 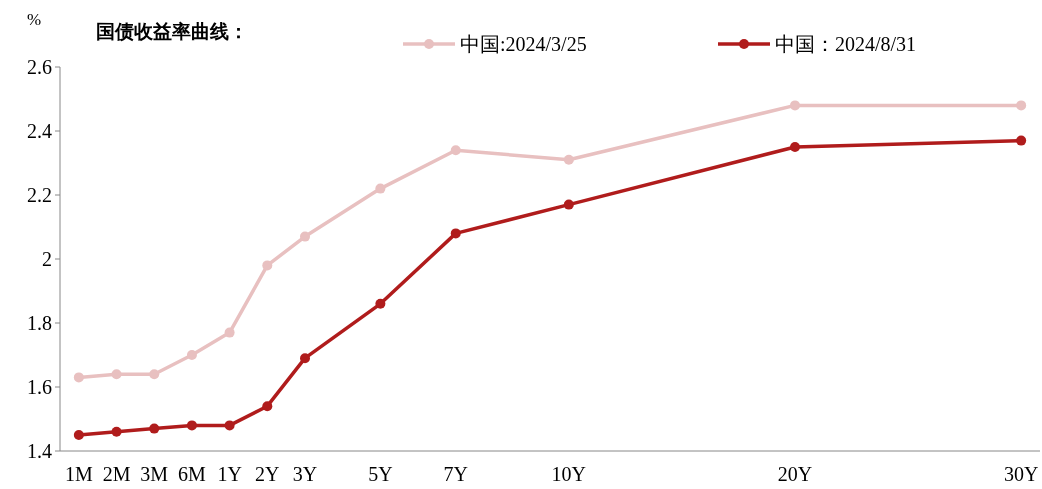 I want to click on x-tick-label: 1Y, so click(x=229, y=474).